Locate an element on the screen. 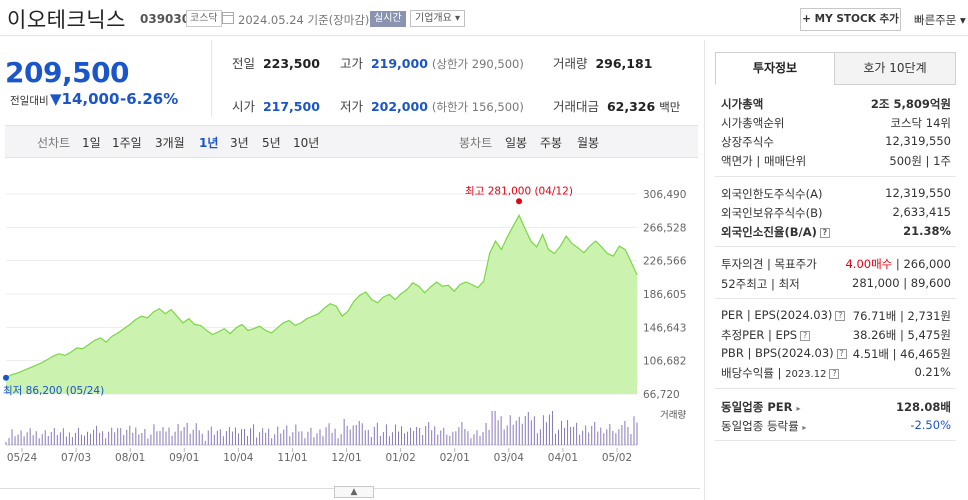 The image size is (968, 500). trade-amount: 거래대금 62,326 백만 is located at coordinates (617, 106).